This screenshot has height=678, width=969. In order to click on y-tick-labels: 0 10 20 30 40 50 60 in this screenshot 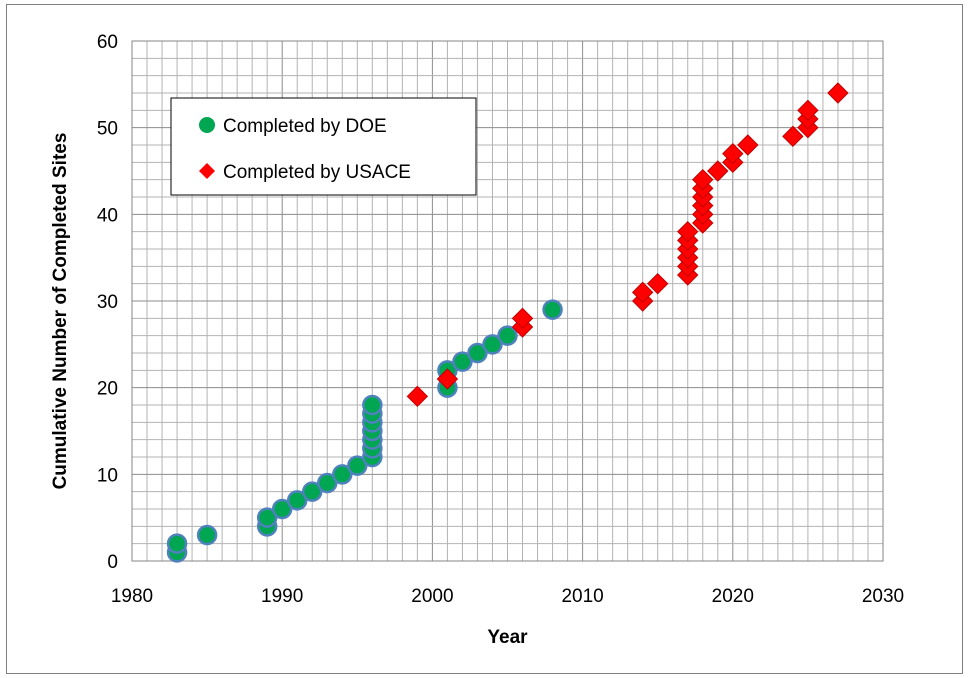, I will do `click(107, 302)`.